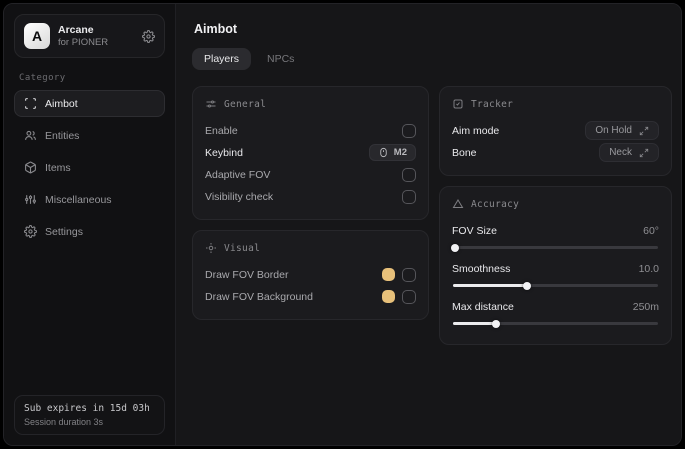 The width and height of the screenshot is (685, 449). I want to click on smoothness-value: 10.0, so click(648, 268).